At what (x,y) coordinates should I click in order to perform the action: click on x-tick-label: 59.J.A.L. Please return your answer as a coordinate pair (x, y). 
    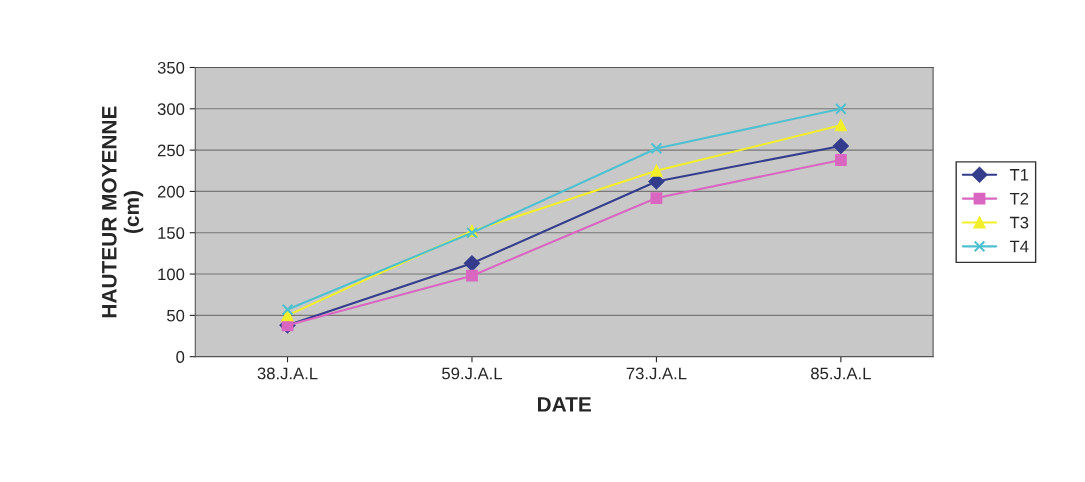
    Looking at the image, I should click on (472, 373).